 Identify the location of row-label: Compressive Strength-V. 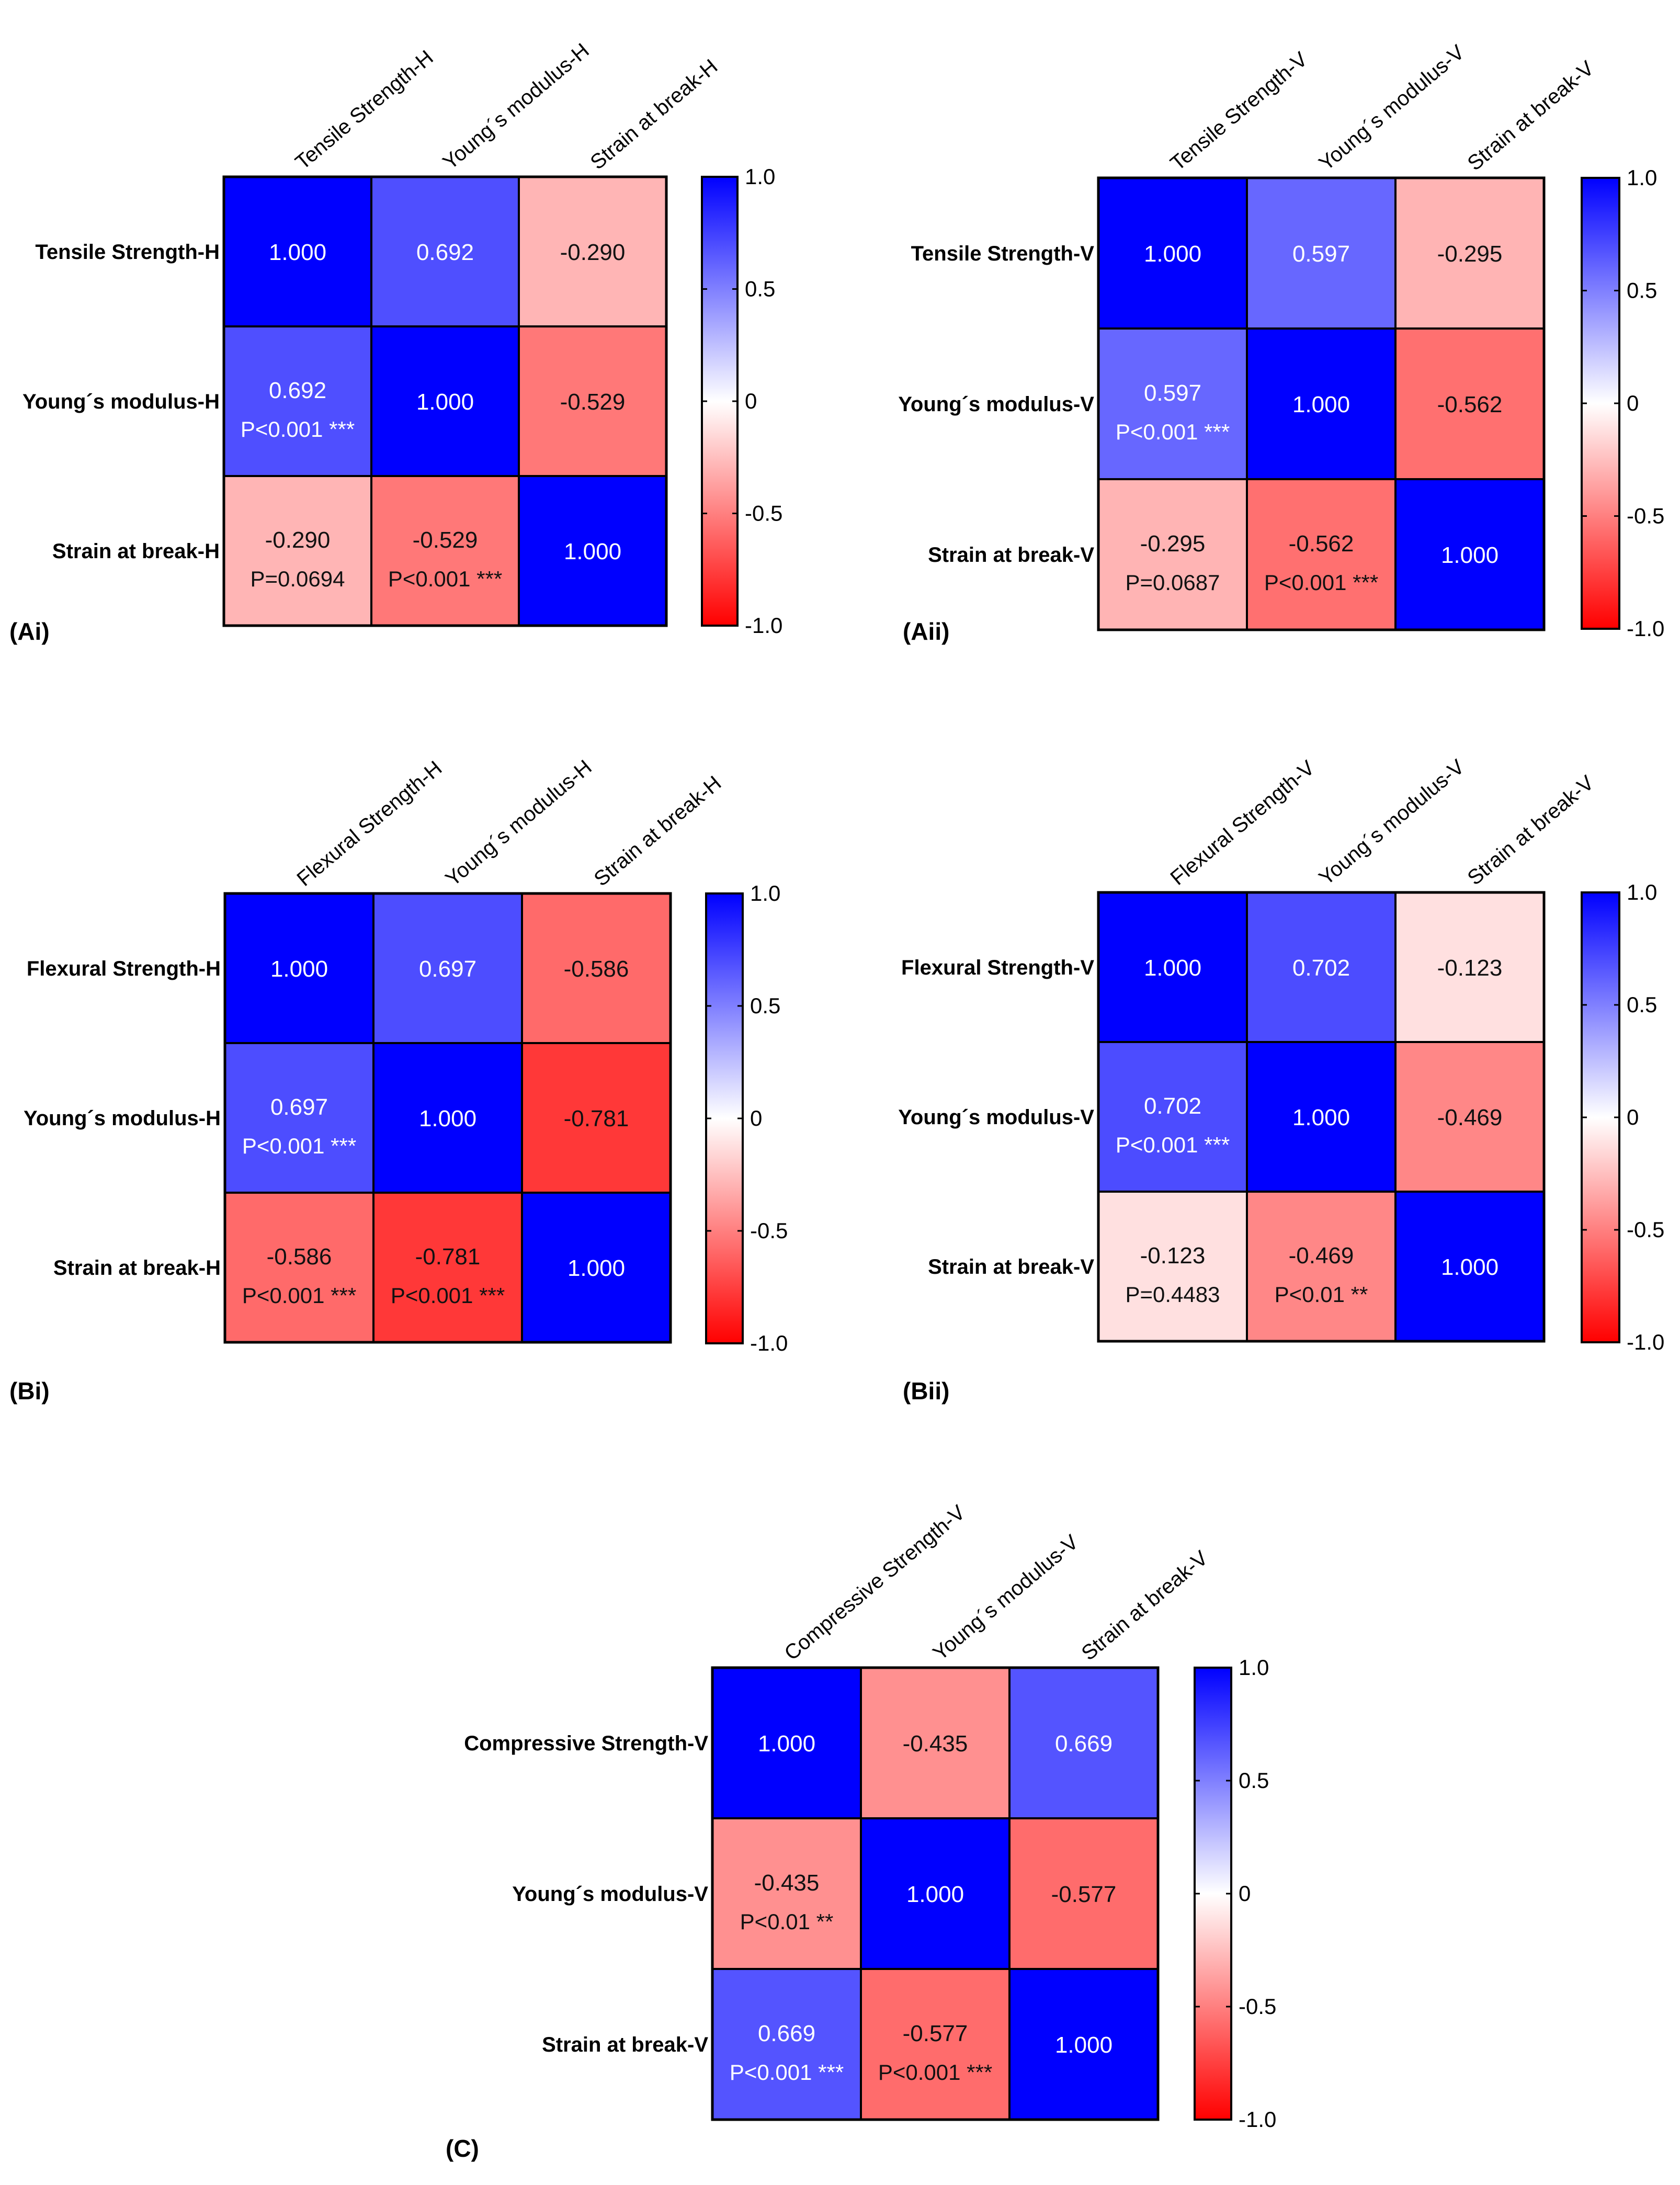
(586, 1743).